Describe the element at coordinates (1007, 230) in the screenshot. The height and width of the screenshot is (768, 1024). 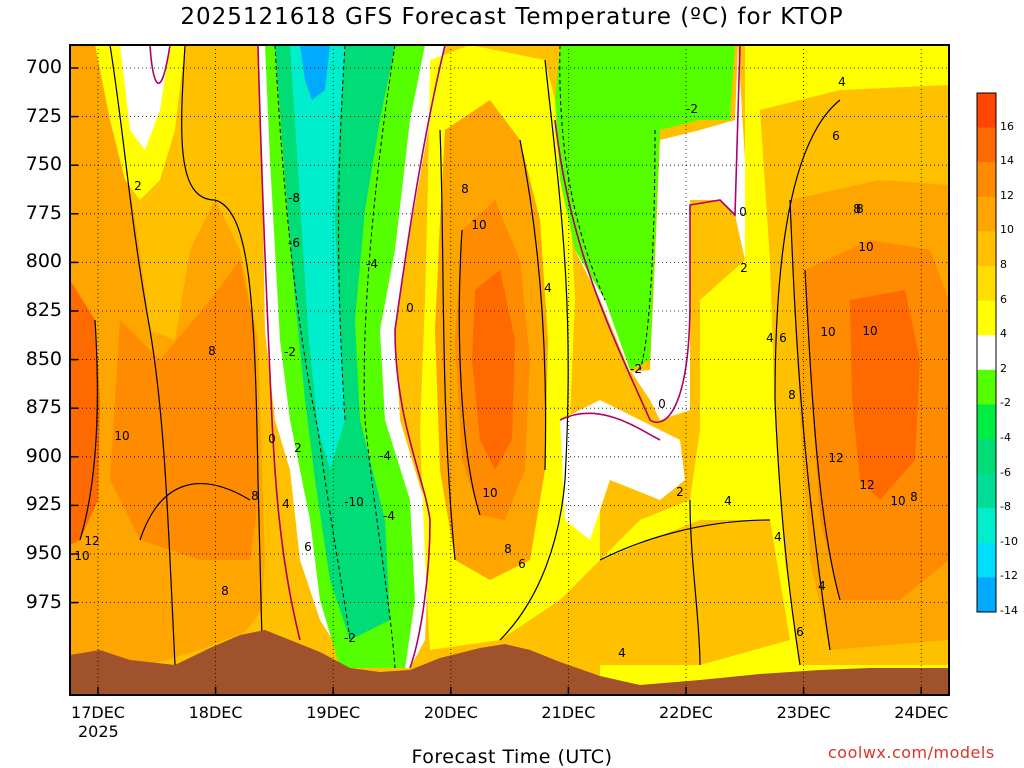
I see `colorbar-label: 10` at that location.